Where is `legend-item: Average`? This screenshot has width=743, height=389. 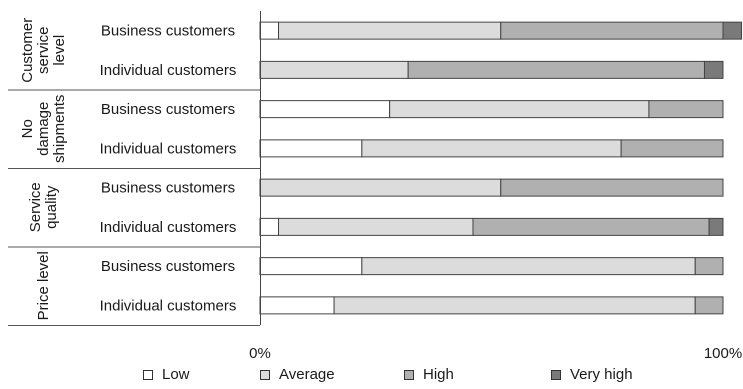
legend-item: Average is located at coordinates (297, 374).